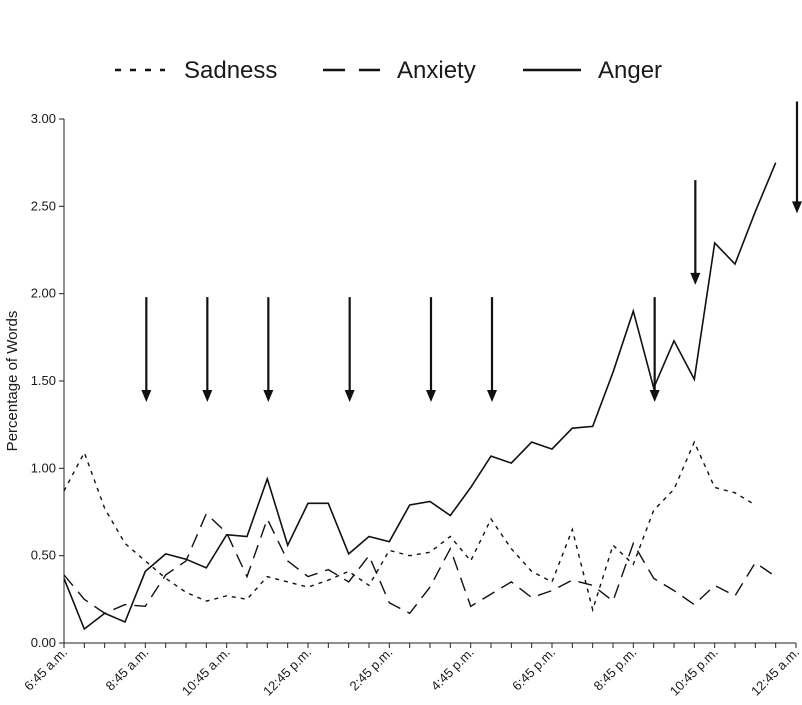 The image size is (802, 705). I want to click on series-line-anxiety, so click(420, 563).